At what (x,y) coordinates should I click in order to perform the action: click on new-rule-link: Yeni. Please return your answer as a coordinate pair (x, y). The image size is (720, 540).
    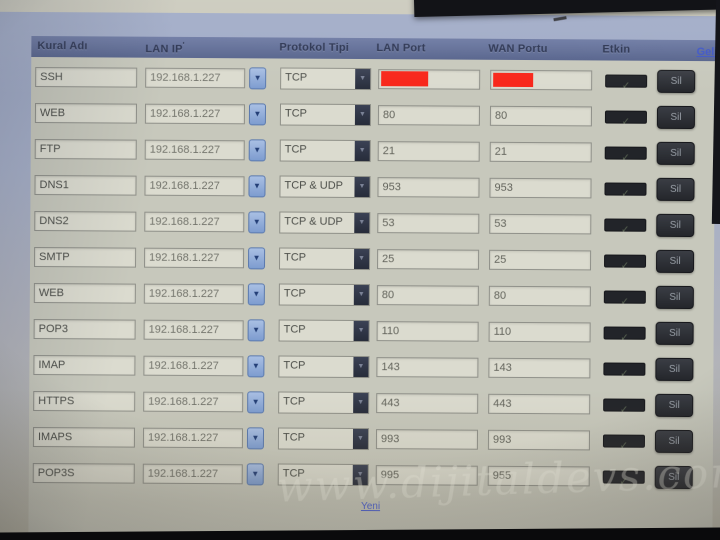
    Looking at the image, I should click on (370, 507).